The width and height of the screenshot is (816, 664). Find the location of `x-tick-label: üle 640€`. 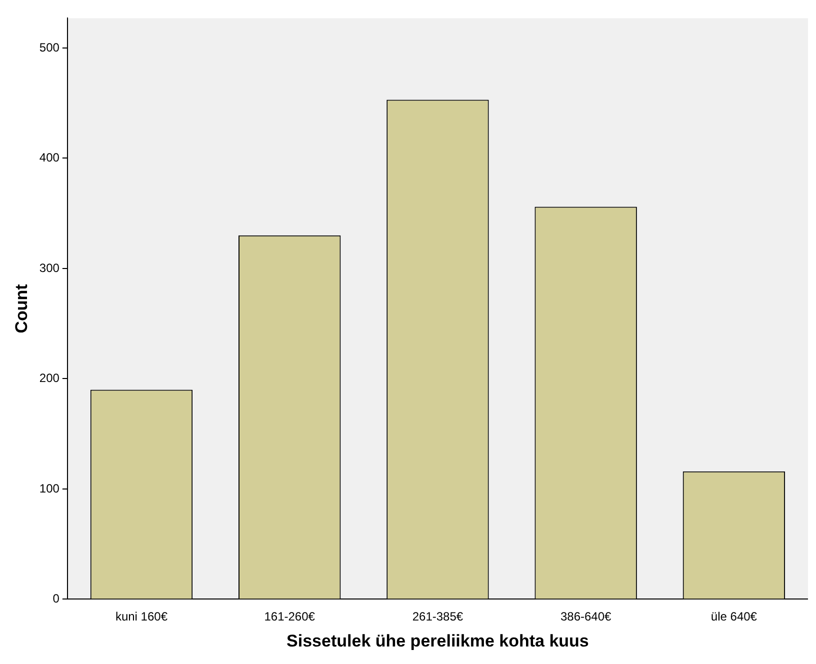

x-tick-label: üle 640€ is located at coordinates (734, 617).